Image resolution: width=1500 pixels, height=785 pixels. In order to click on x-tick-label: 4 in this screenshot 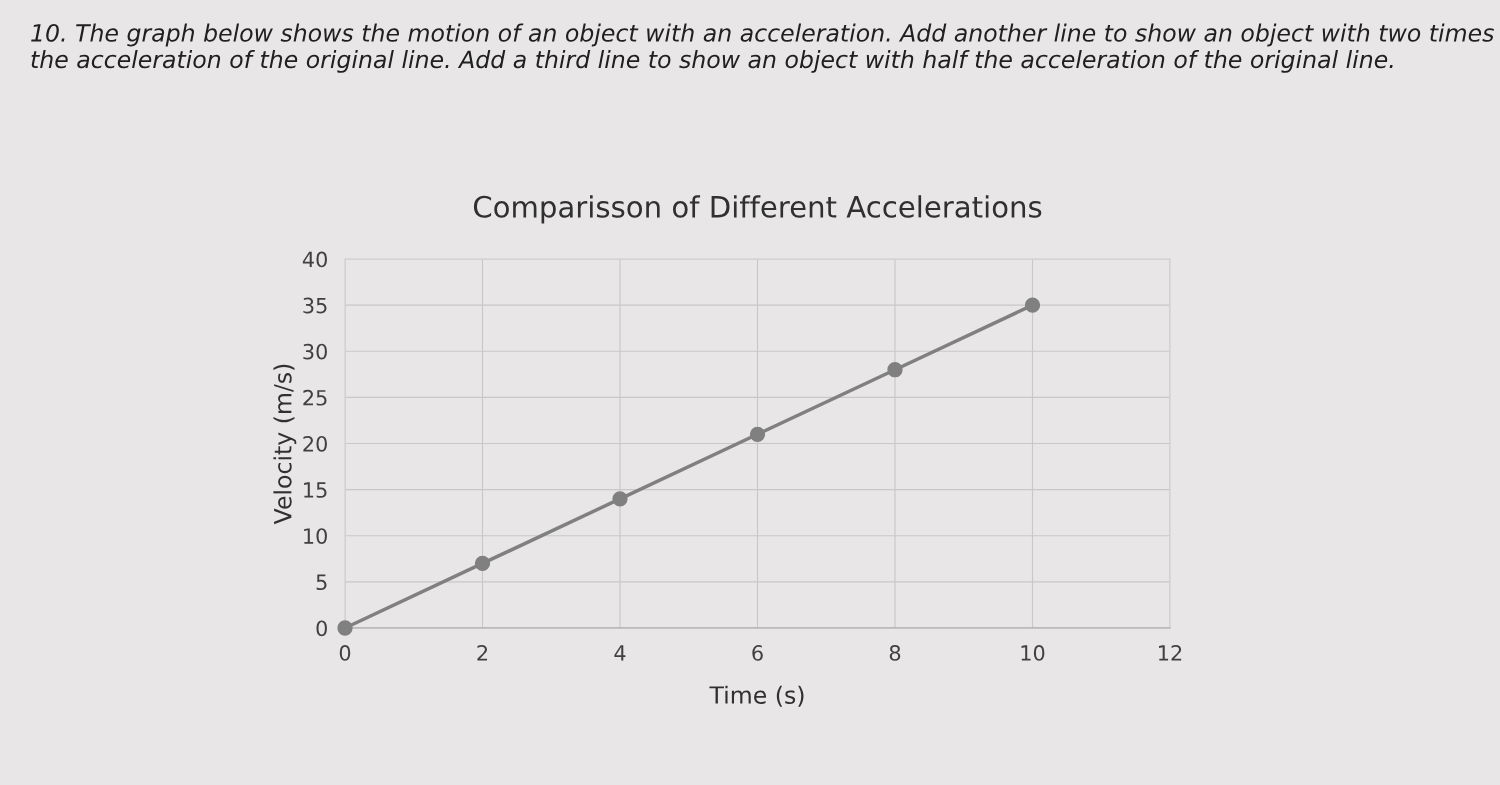, I will do `click(620, 653)`.